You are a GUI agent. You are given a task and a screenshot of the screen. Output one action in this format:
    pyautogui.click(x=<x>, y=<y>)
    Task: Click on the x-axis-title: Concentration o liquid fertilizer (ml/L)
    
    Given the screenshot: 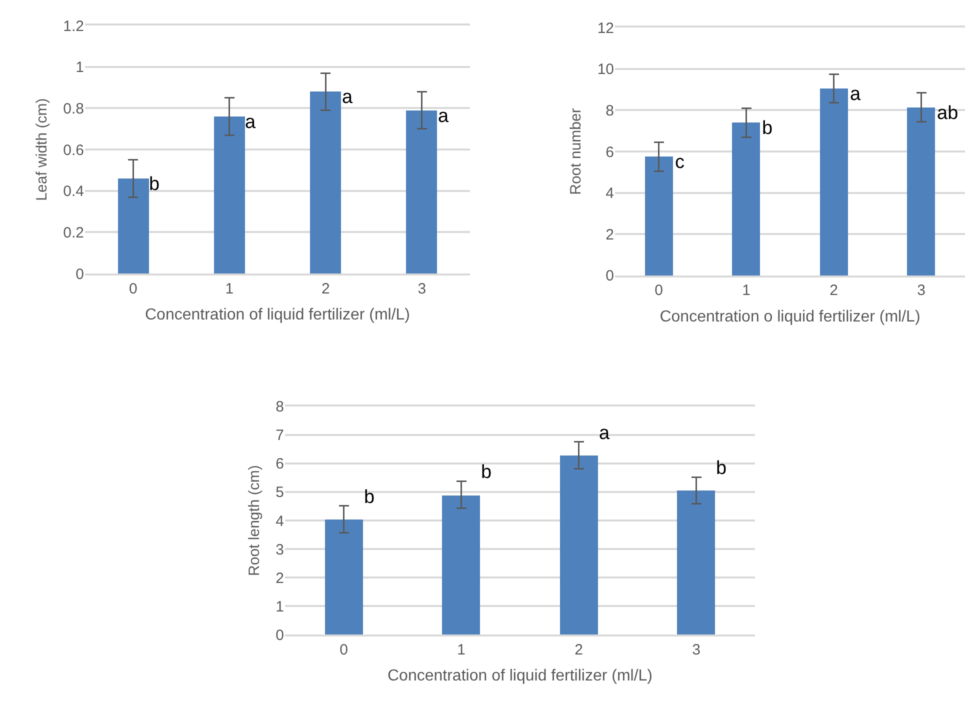 What is the action you would take?
    pyautogui.click(x=790, y=317)
    